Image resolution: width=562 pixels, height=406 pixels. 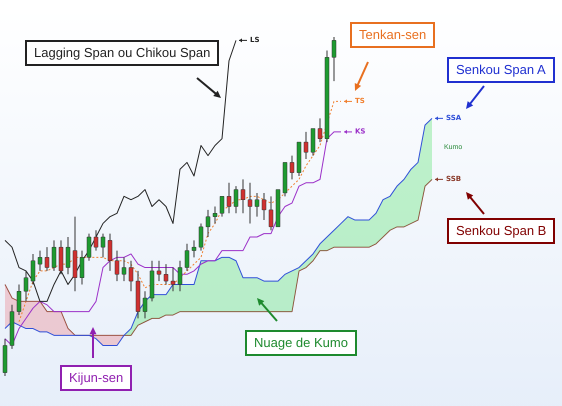 What do you see at coordinates (501, 70) in the screenshot?
I see `text: Senkou Span A` at bounding box center [501, 70].